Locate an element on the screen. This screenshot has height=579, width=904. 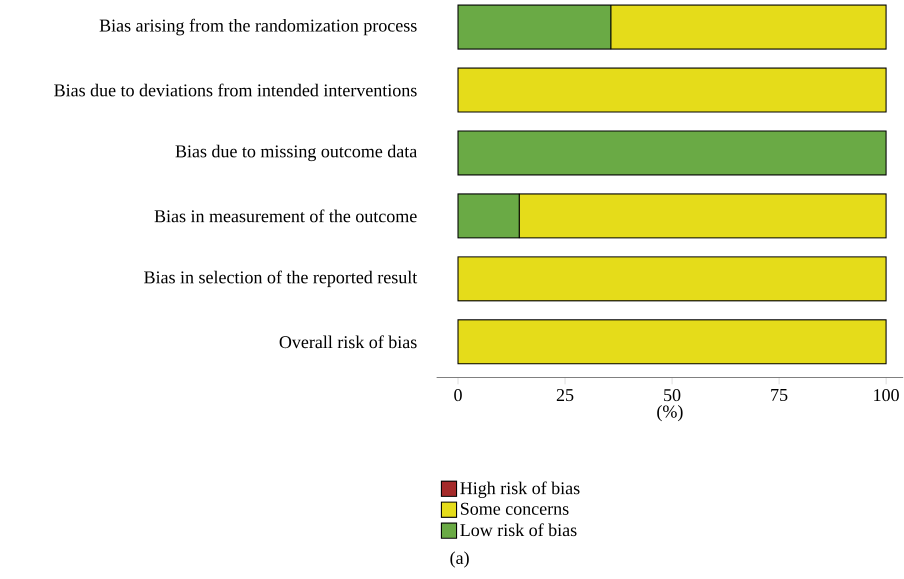
text: (a) is located at coordinates (459, 559).